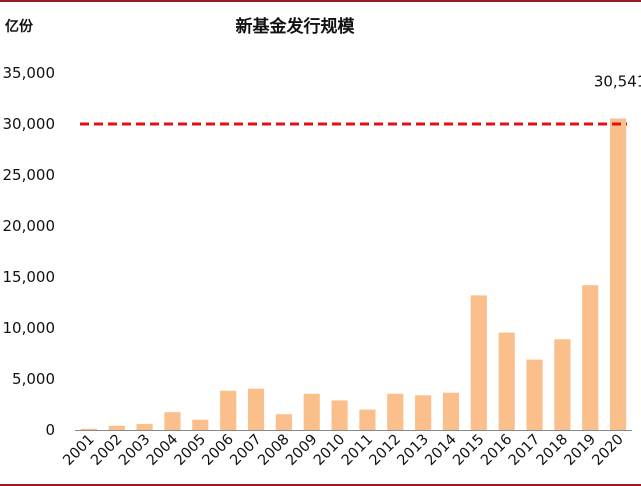 This screenshot has height=486, width=641. Describe the element at coordinates (29, 124) in the screenshot. I see `y-tick-label: 30,000` at that location.